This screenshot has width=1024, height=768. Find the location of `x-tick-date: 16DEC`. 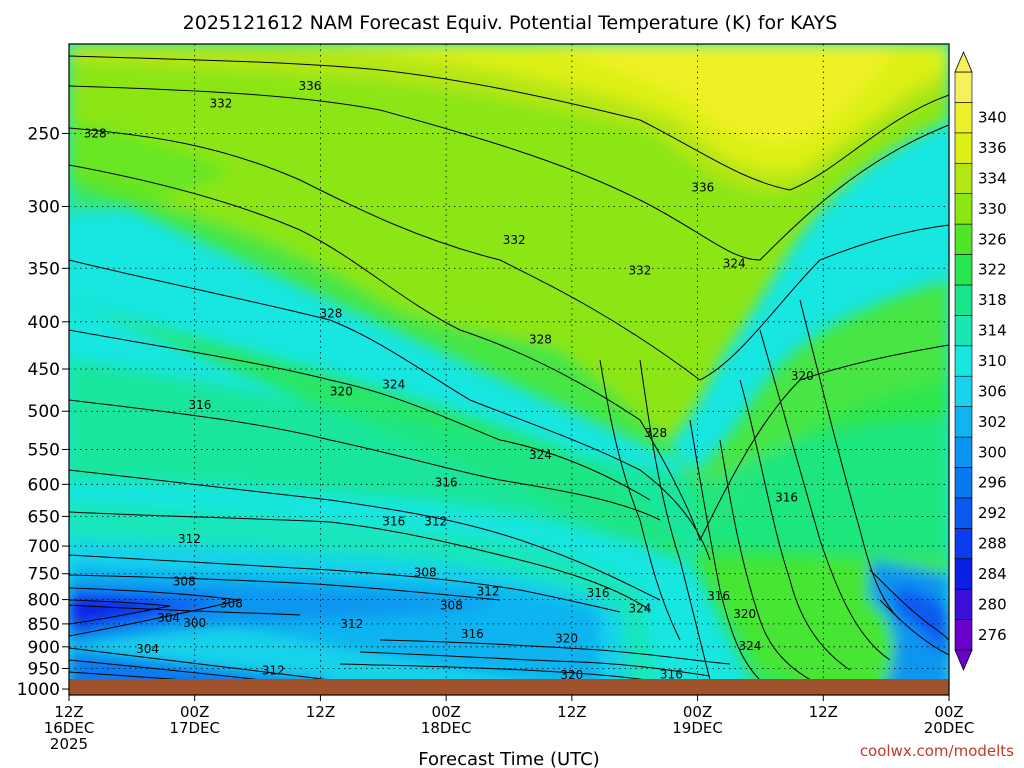

x-tick-date: 16DEC is located at coordinates (69, 728).